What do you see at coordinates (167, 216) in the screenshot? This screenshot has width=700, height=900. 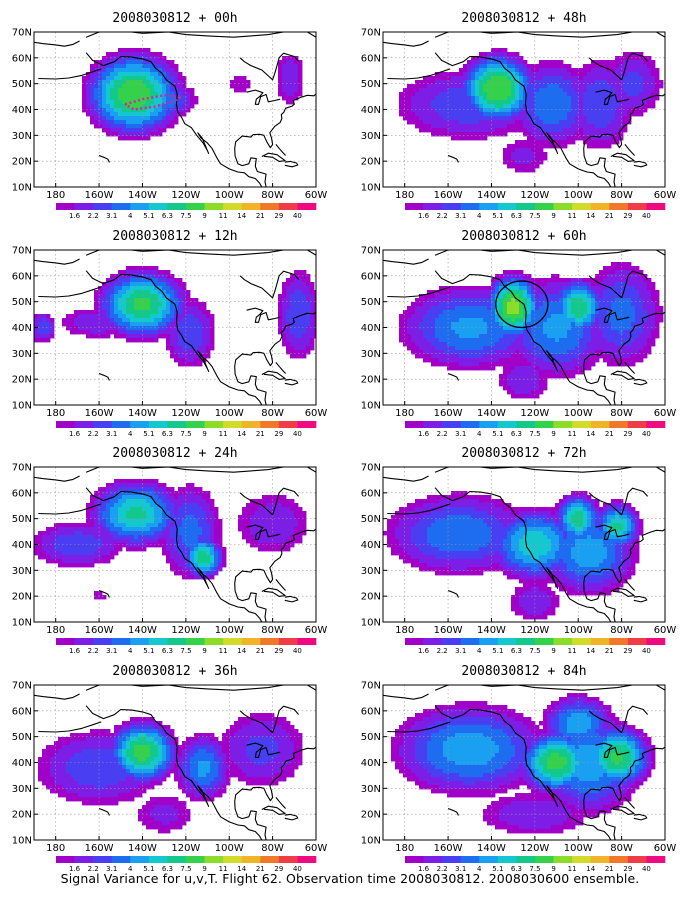 I see `colorbar-label: 6.3` at bounding box center [167, 216].